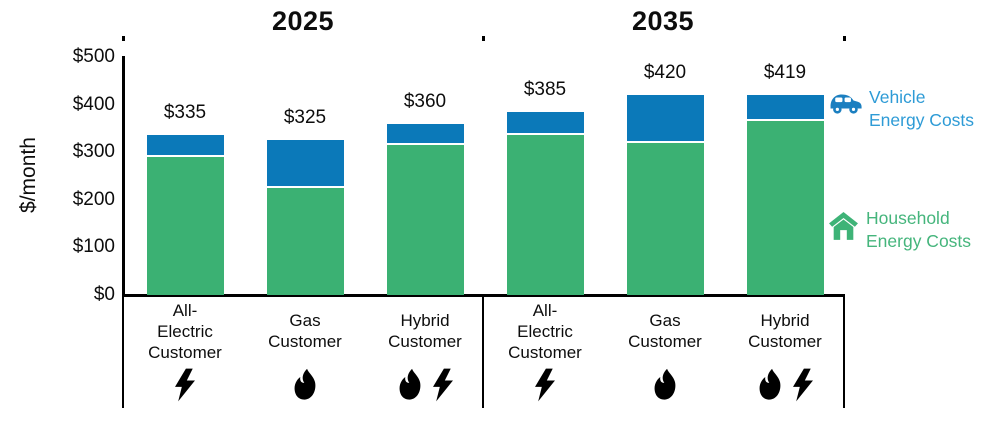 The width and height of the screenshot is (1000, 441). What do you see at coordinates (922, 108) in the screenshot?
I see `legend-vehicle-label: Vehicle Energy Costs` at bounding box center [922, 108].